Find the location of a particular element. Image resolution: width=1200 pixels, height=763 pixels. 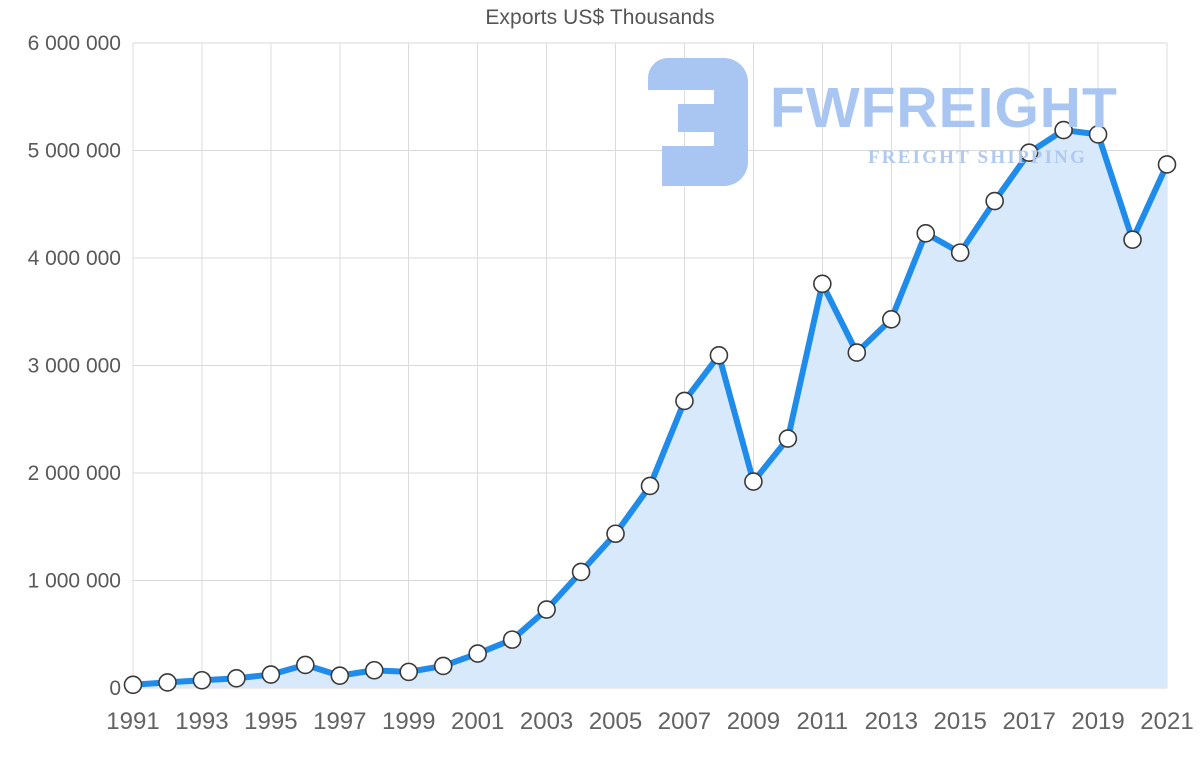

x-tick-label: 2019 is located at coordinates (1097, 721).